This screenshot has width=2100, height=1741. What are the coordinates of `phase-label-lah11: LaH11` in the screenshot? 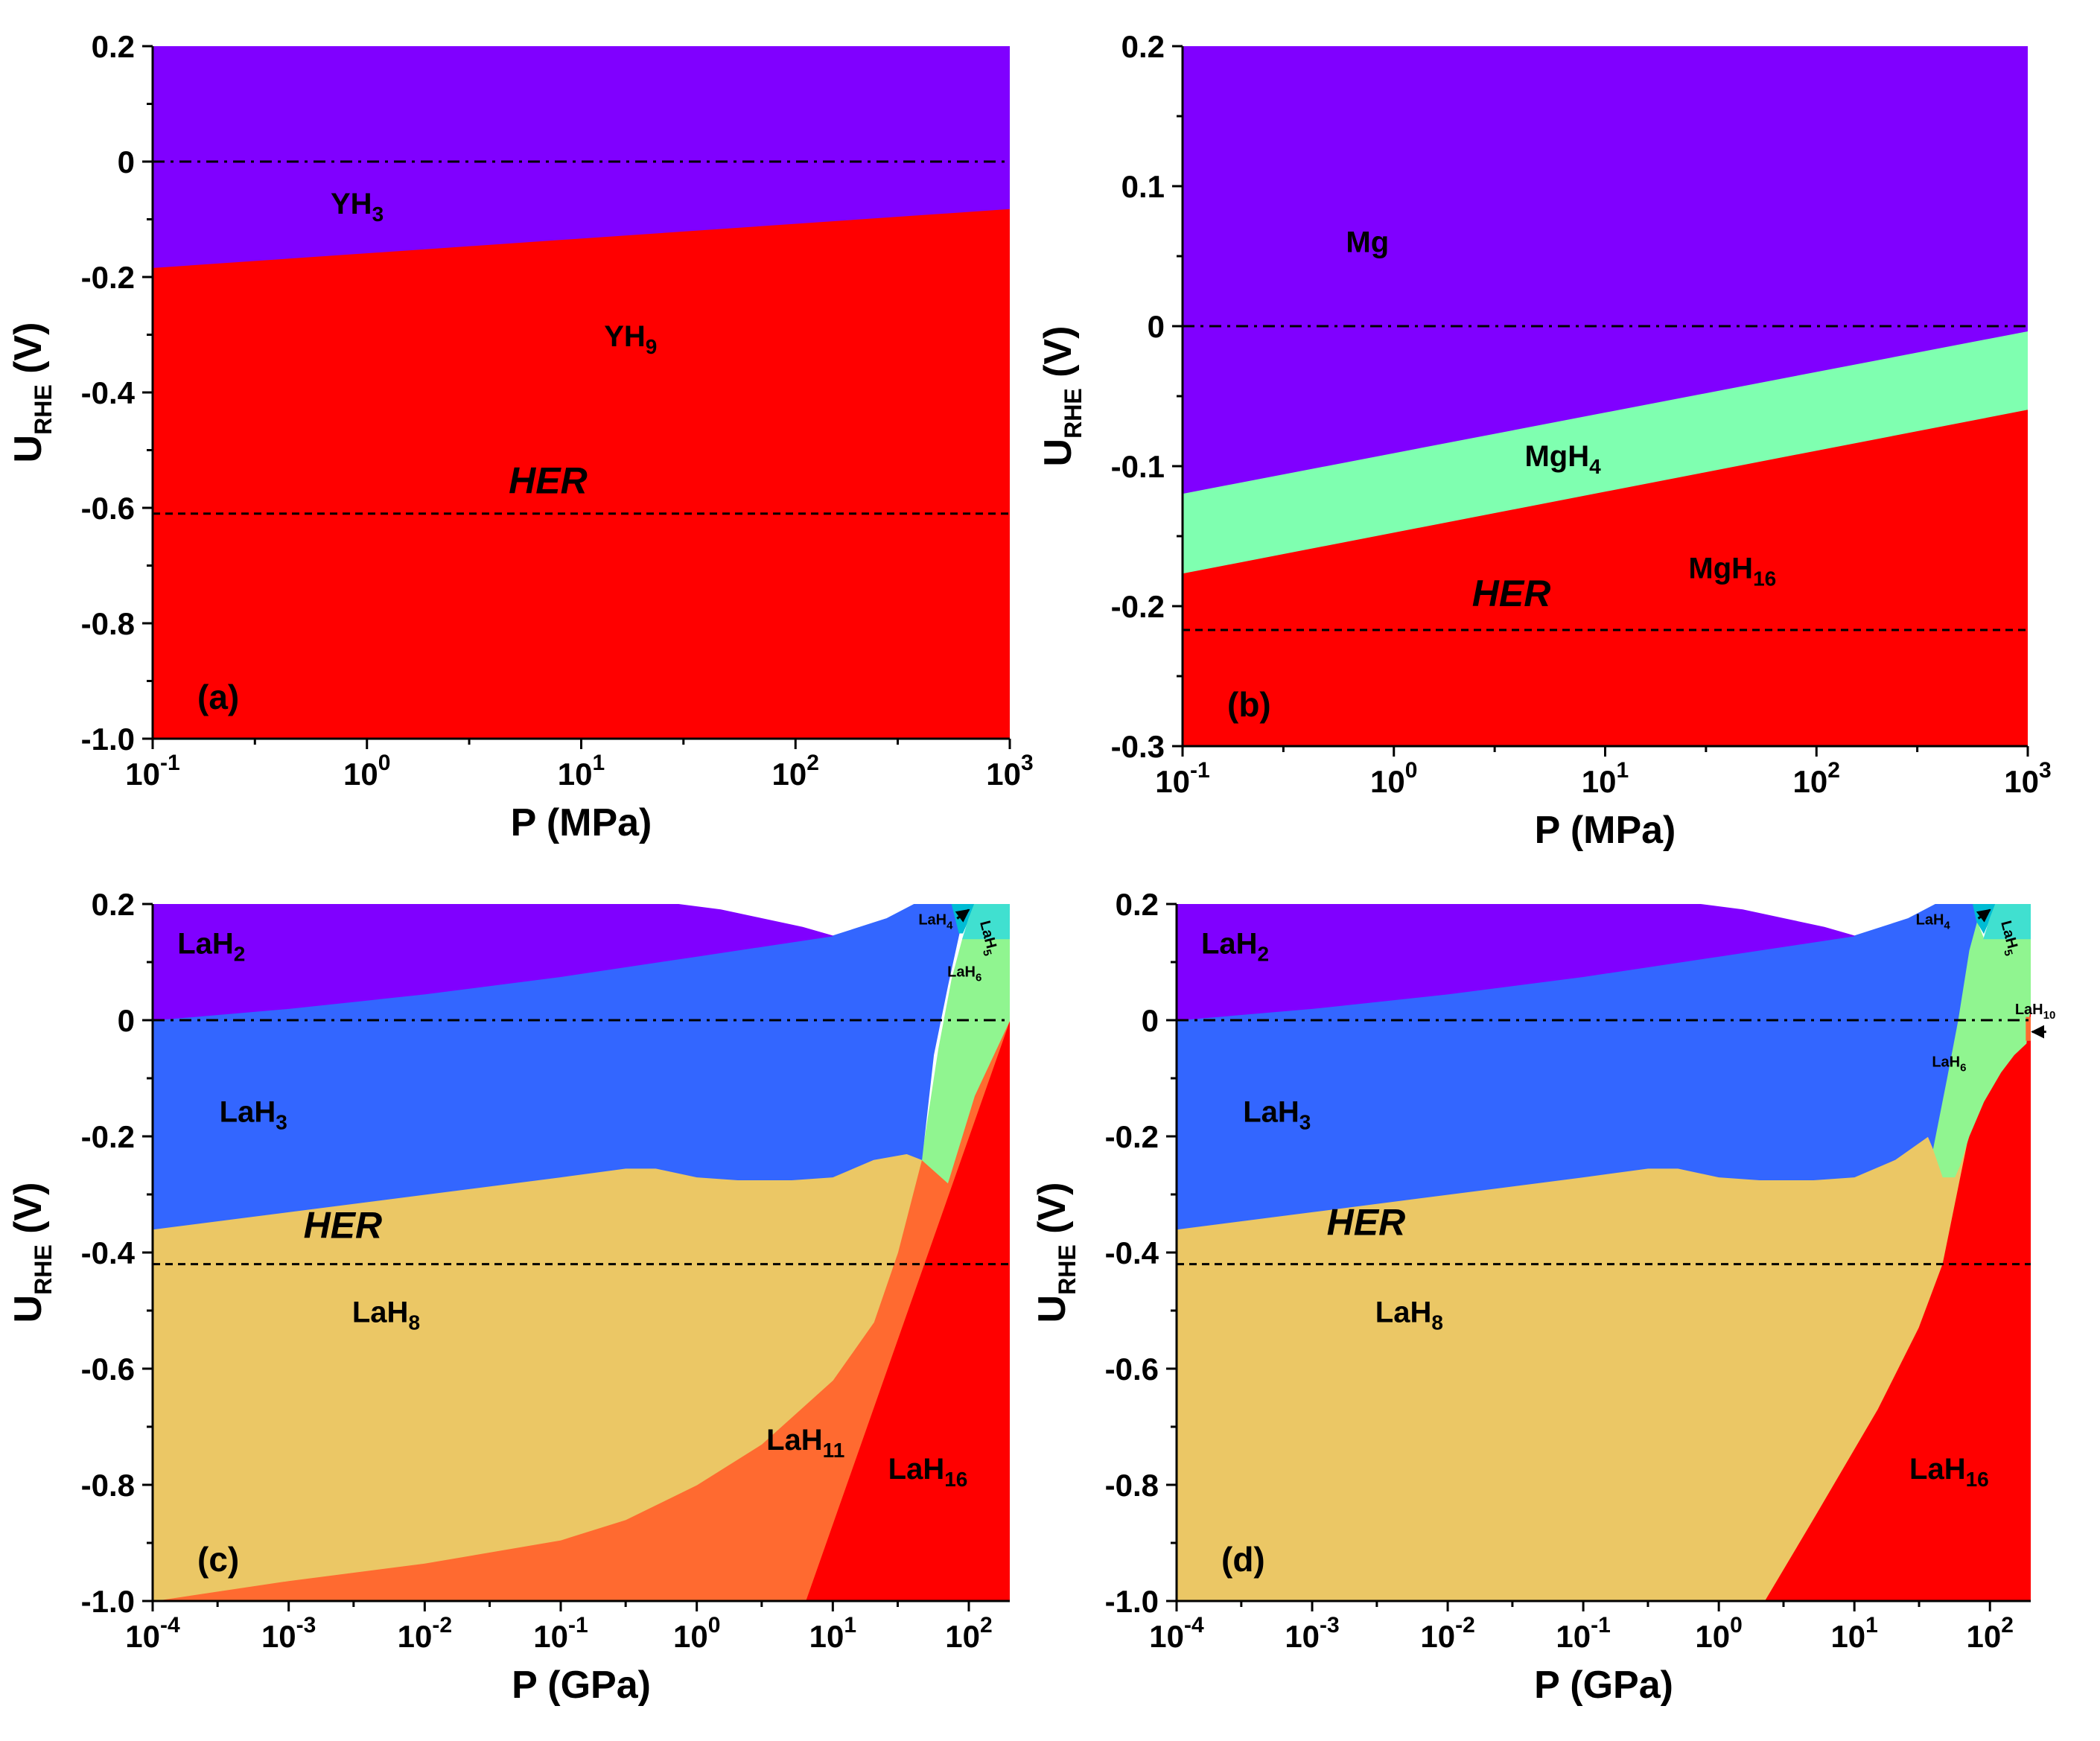 It's located at (805, 1443).